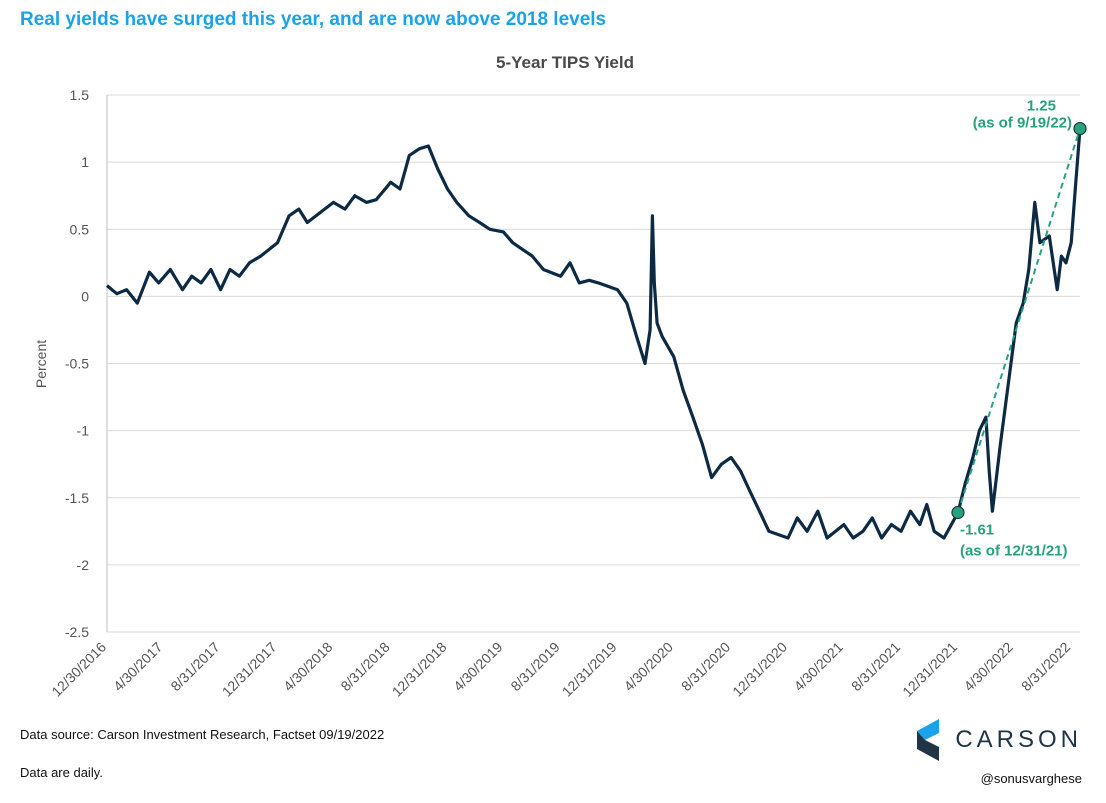 The width and height of the screenshot is (1106, 803). What do you see at coordinates (478, 667) in the screenshot?
I see `x-tick-label: 4/30/2019` at bounding box center [478, 667].